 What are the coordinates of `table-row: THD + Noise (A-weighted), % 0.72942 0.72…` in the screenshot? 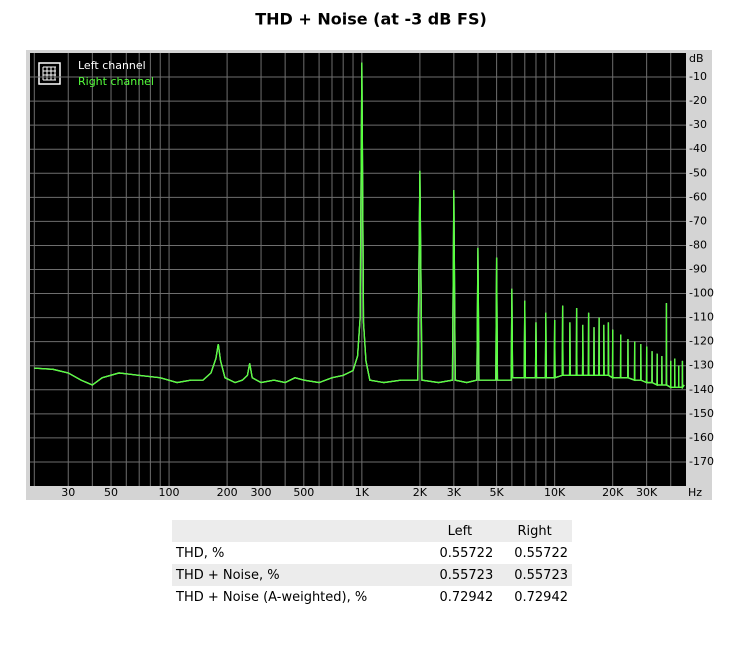 It's located at (372, 597).